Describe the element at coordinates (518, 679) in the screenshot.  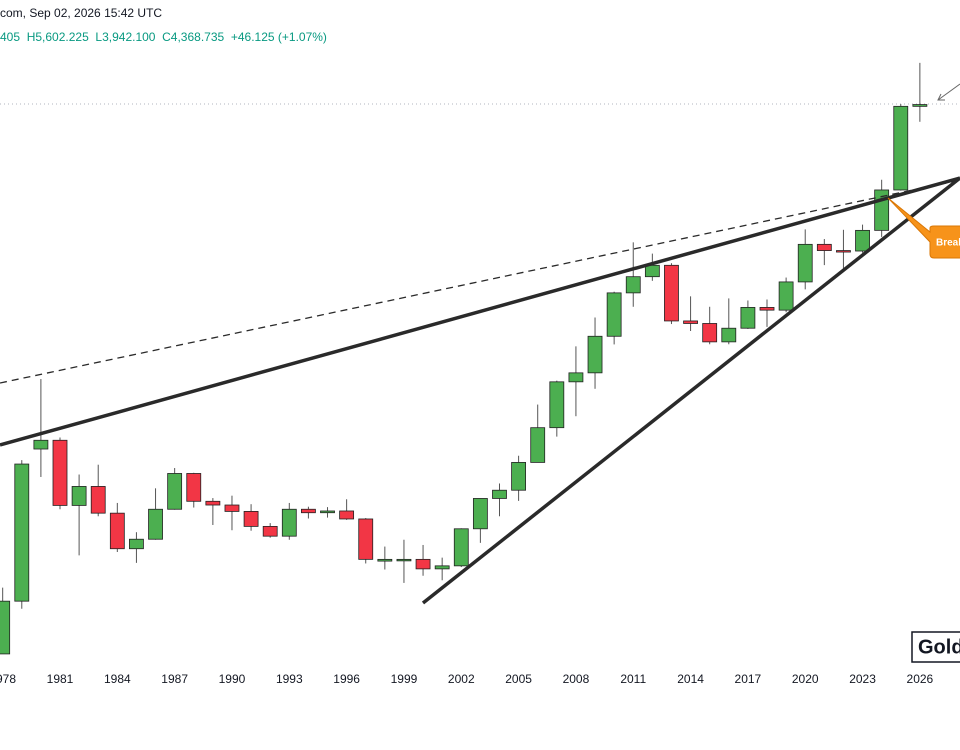
I see `x-tick-label: 2005` at that location.